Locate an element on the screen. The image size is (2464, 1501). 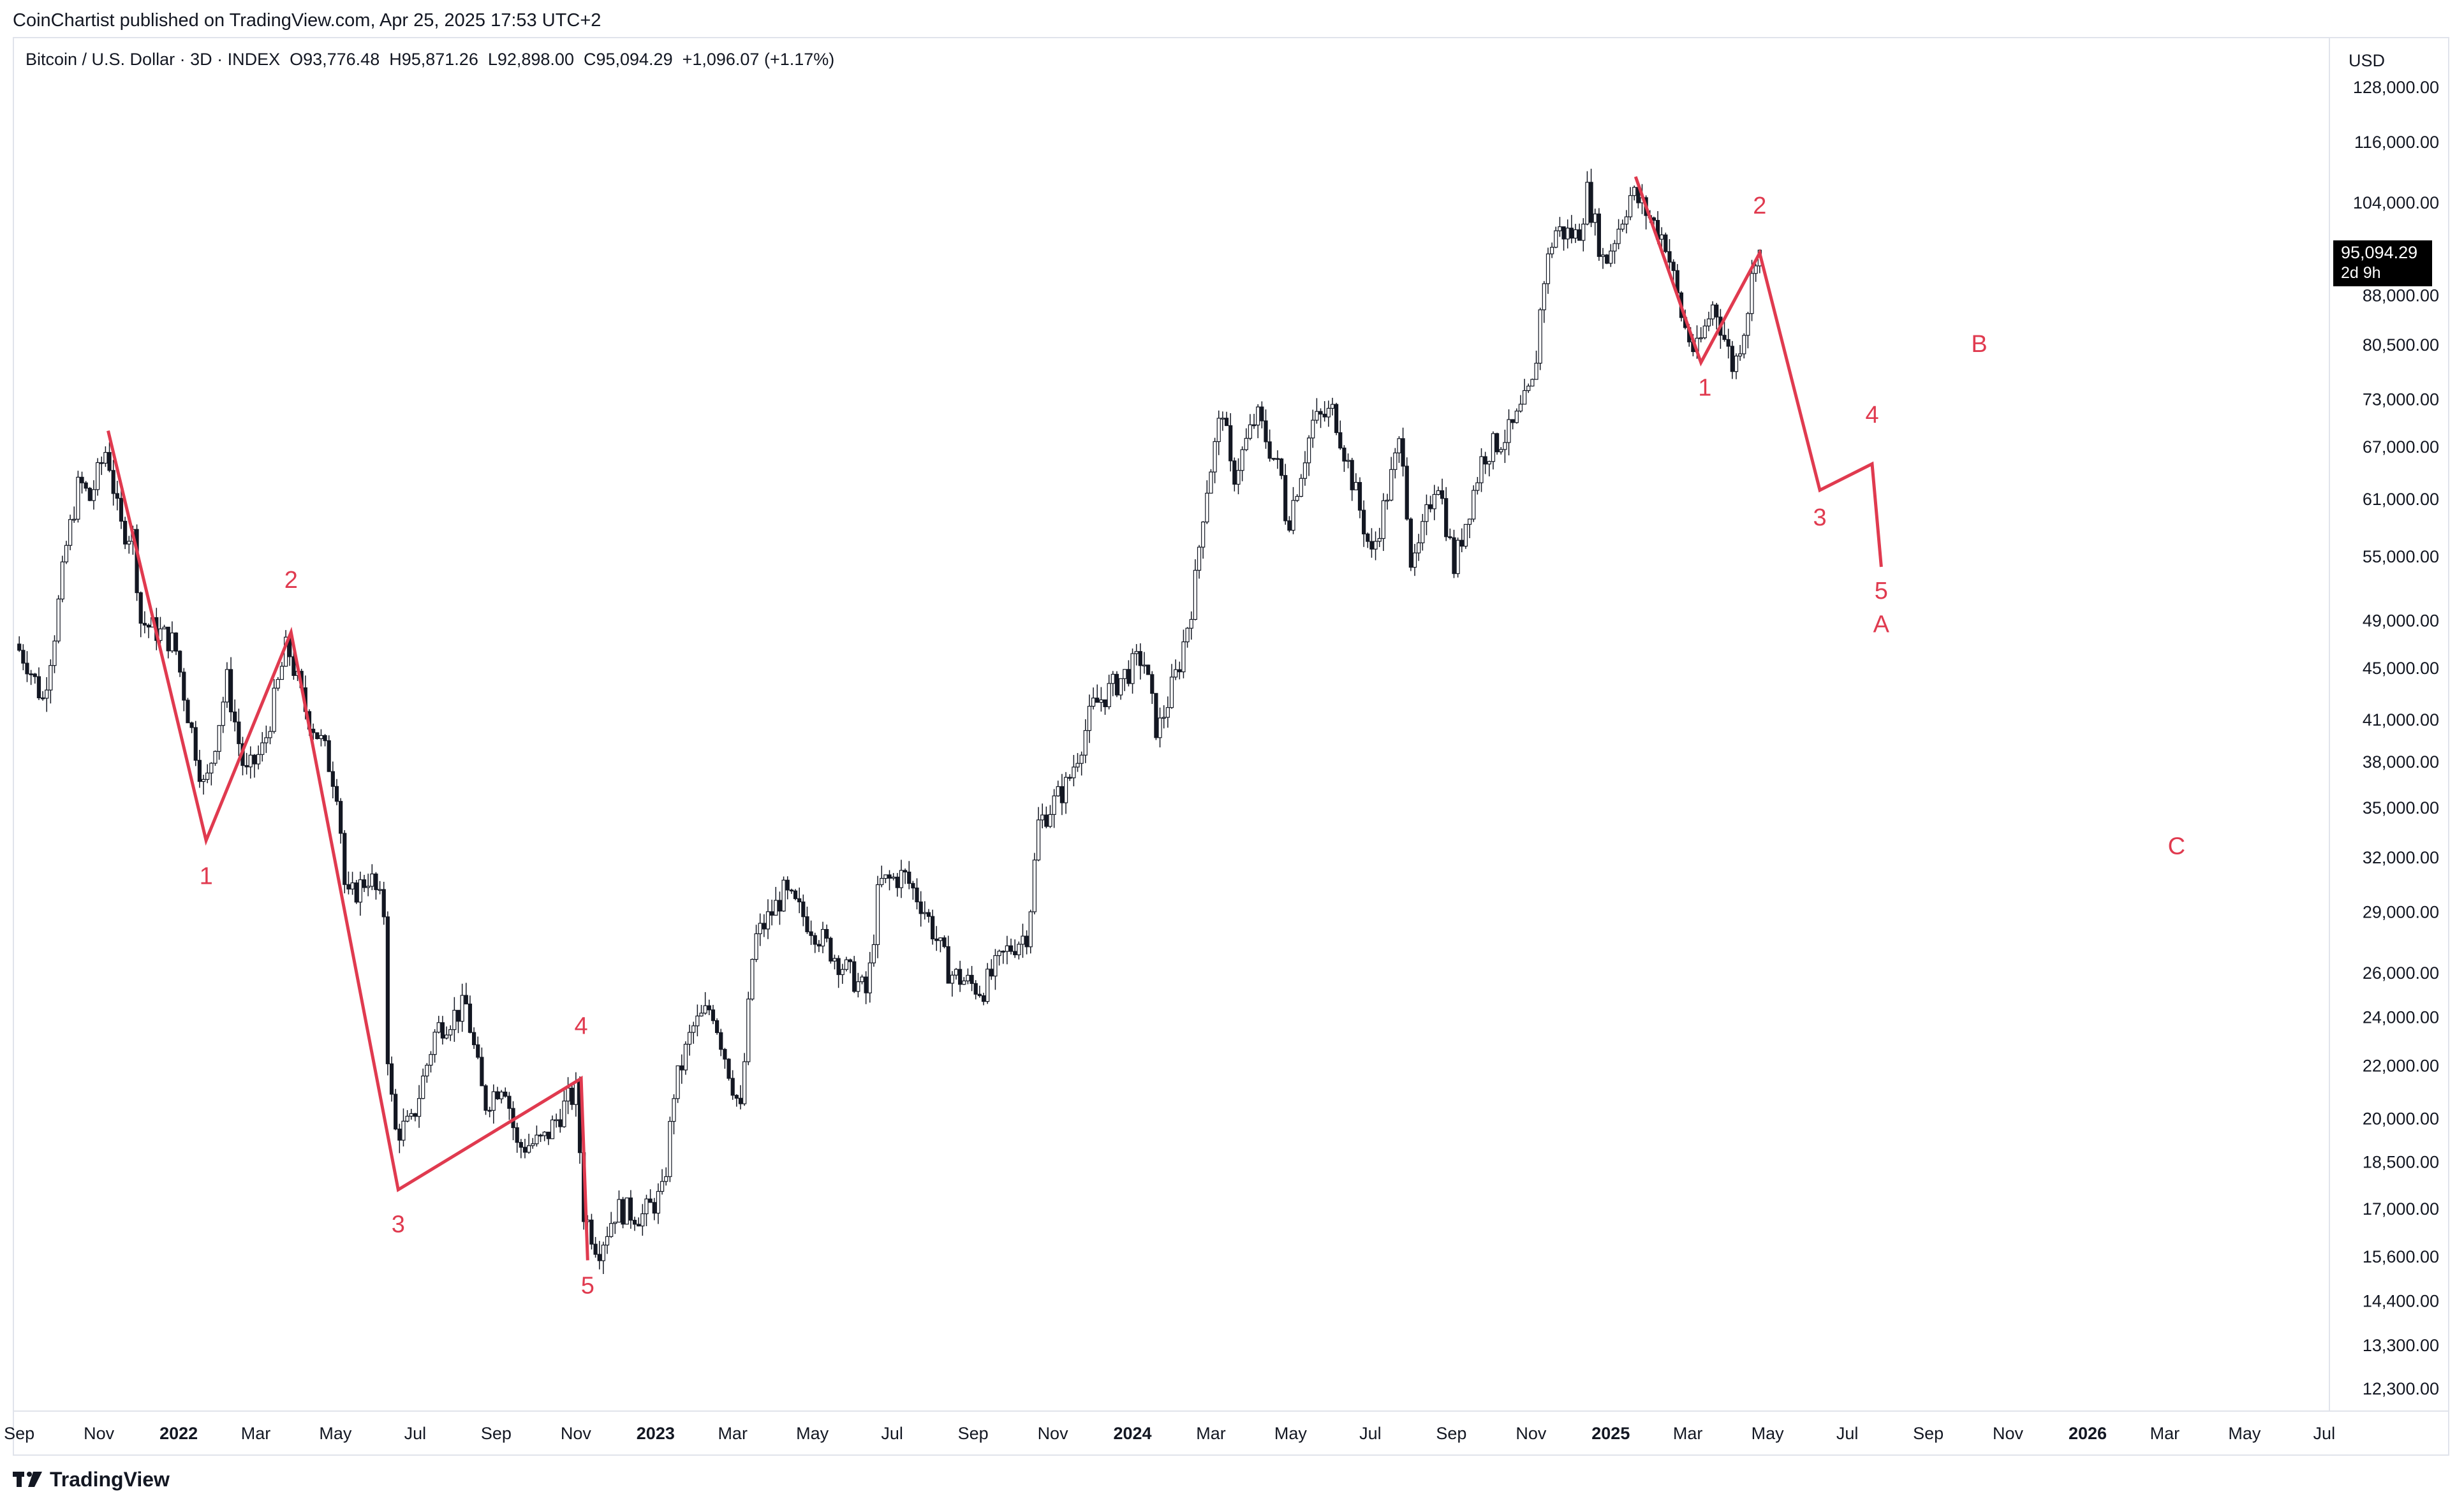
last-price-value: 95,094.29 is located at coordinates (2379, 253).